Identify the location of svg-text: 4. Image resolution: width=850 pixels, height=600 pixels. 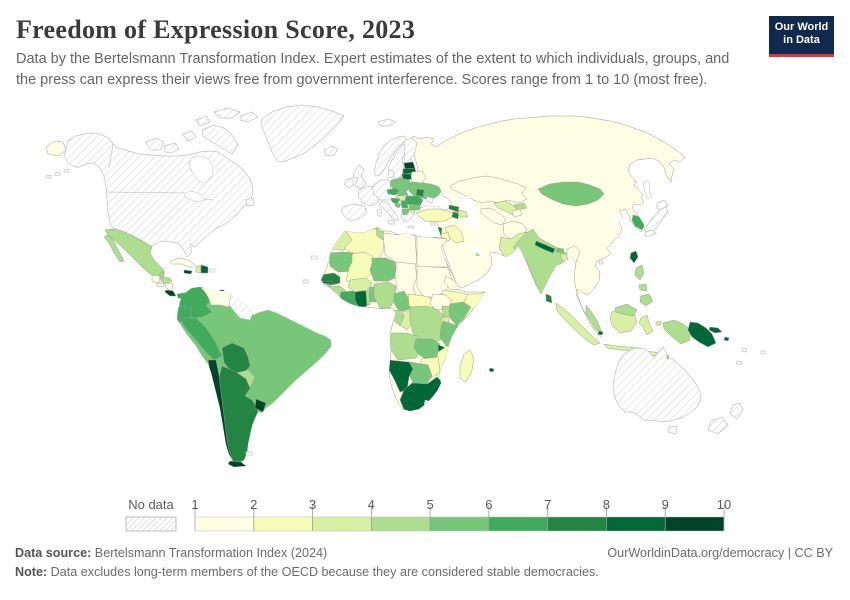
(371, 504).